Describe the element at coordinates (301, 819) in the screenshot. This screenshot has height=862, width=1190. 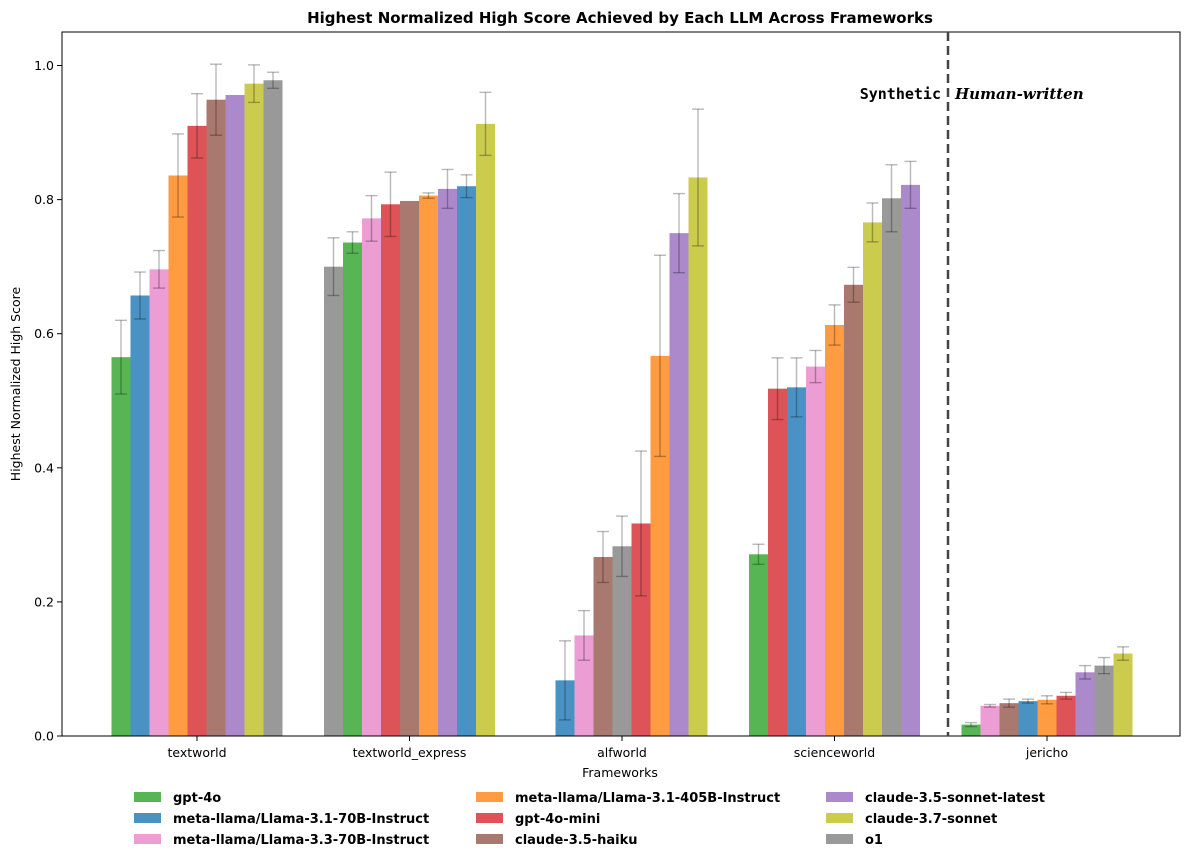
I see `legend-label: meta-llama/Llama-3.1-70B-Instruct` at that location.